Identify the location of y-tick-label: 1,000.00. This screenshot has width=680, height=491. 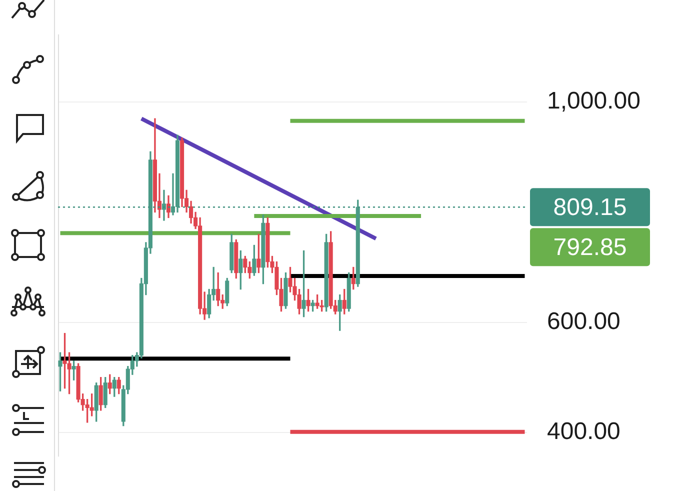
(593, 101).